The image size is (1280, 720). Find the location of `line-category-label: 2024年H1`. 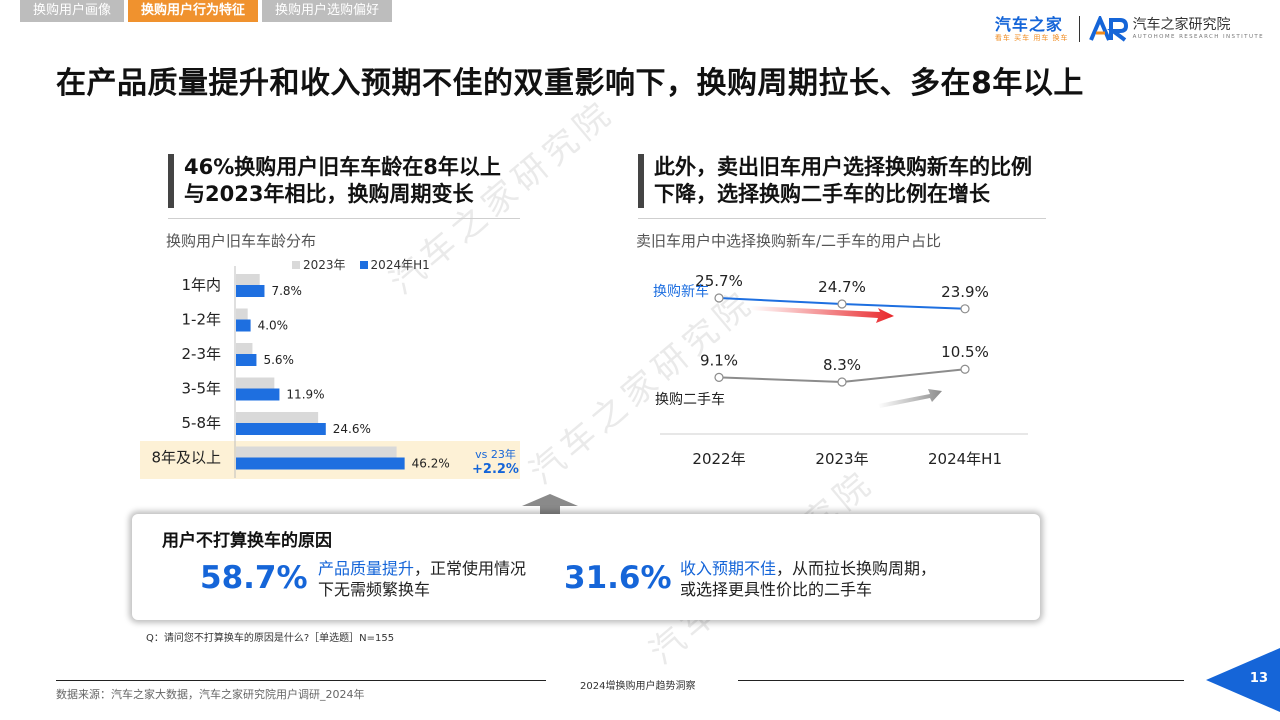

line-category-label: 2024年H1 is located at coordinates (965, 459).